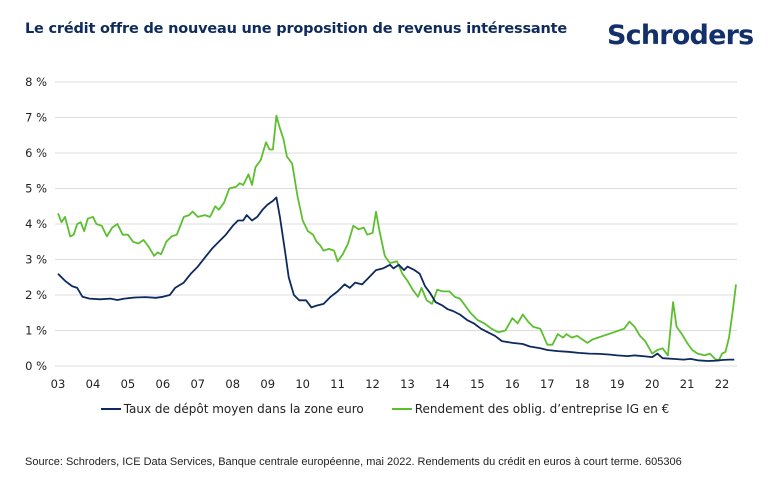  What do you see at coordinates (93, 384) in the screenshot?
I see `x-tick-label: 04` at bounding box center [93, 384].